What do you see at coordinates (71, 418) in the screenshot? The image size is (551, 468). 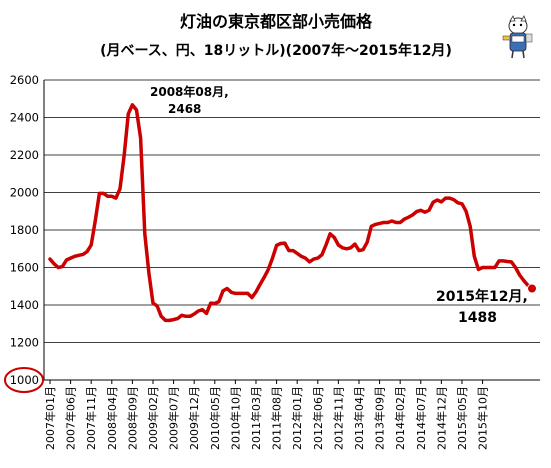 I see `x-tick-label: 2007年06月` at bounding box center [71, 418].